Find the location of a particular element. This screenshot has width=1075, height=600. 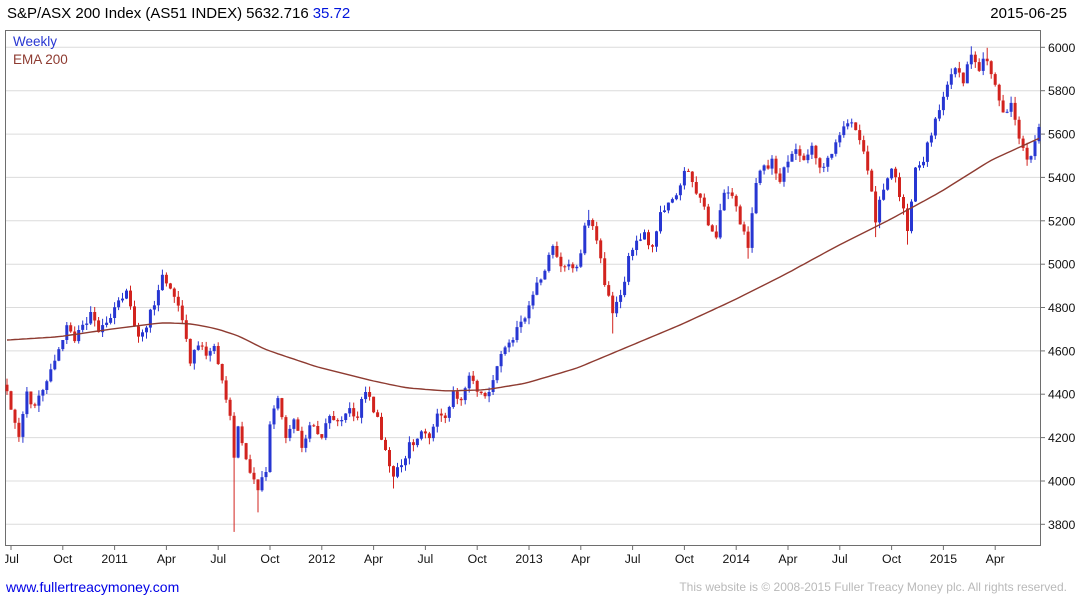

y-axis-label: 3800 is located at coordinates (1061, 525).